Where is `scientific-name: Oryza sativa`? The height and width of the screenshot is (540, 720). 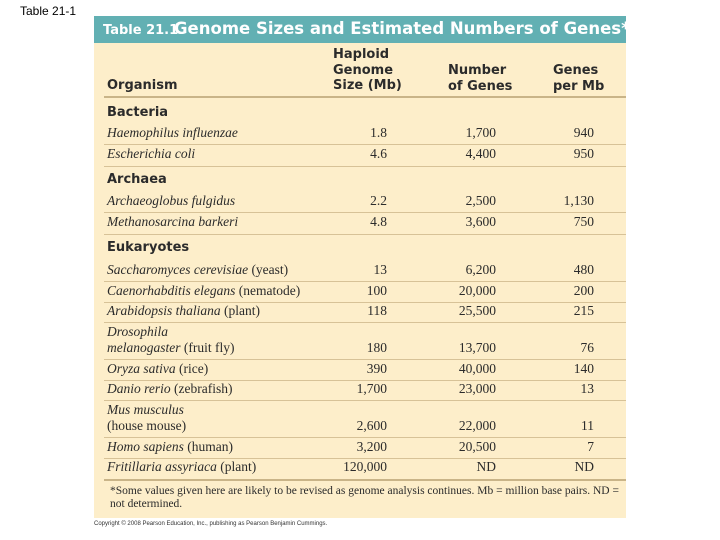 scientific-name: Oryza sativa is located at coordinates (141, 368).